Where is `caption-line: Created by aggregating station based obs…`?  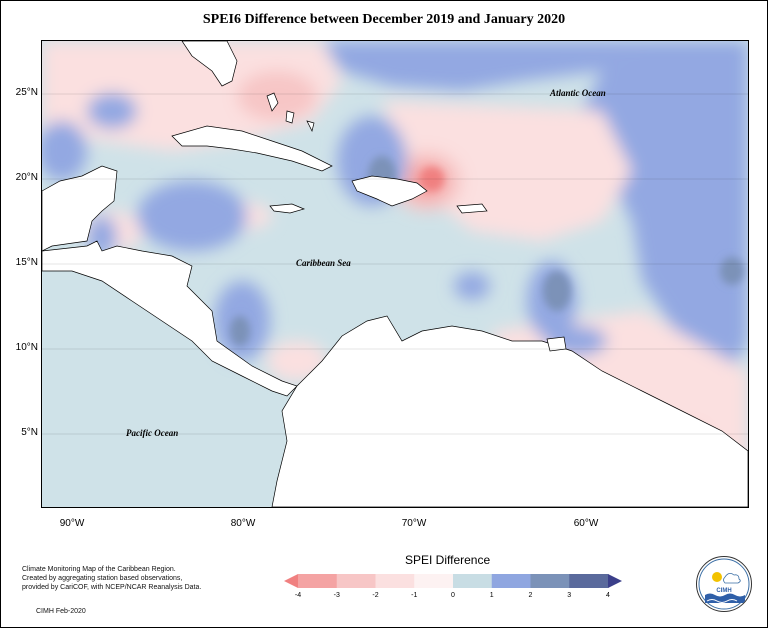
caption-line: Created by aggregating station based obs… is located at coordinates (102, 578).